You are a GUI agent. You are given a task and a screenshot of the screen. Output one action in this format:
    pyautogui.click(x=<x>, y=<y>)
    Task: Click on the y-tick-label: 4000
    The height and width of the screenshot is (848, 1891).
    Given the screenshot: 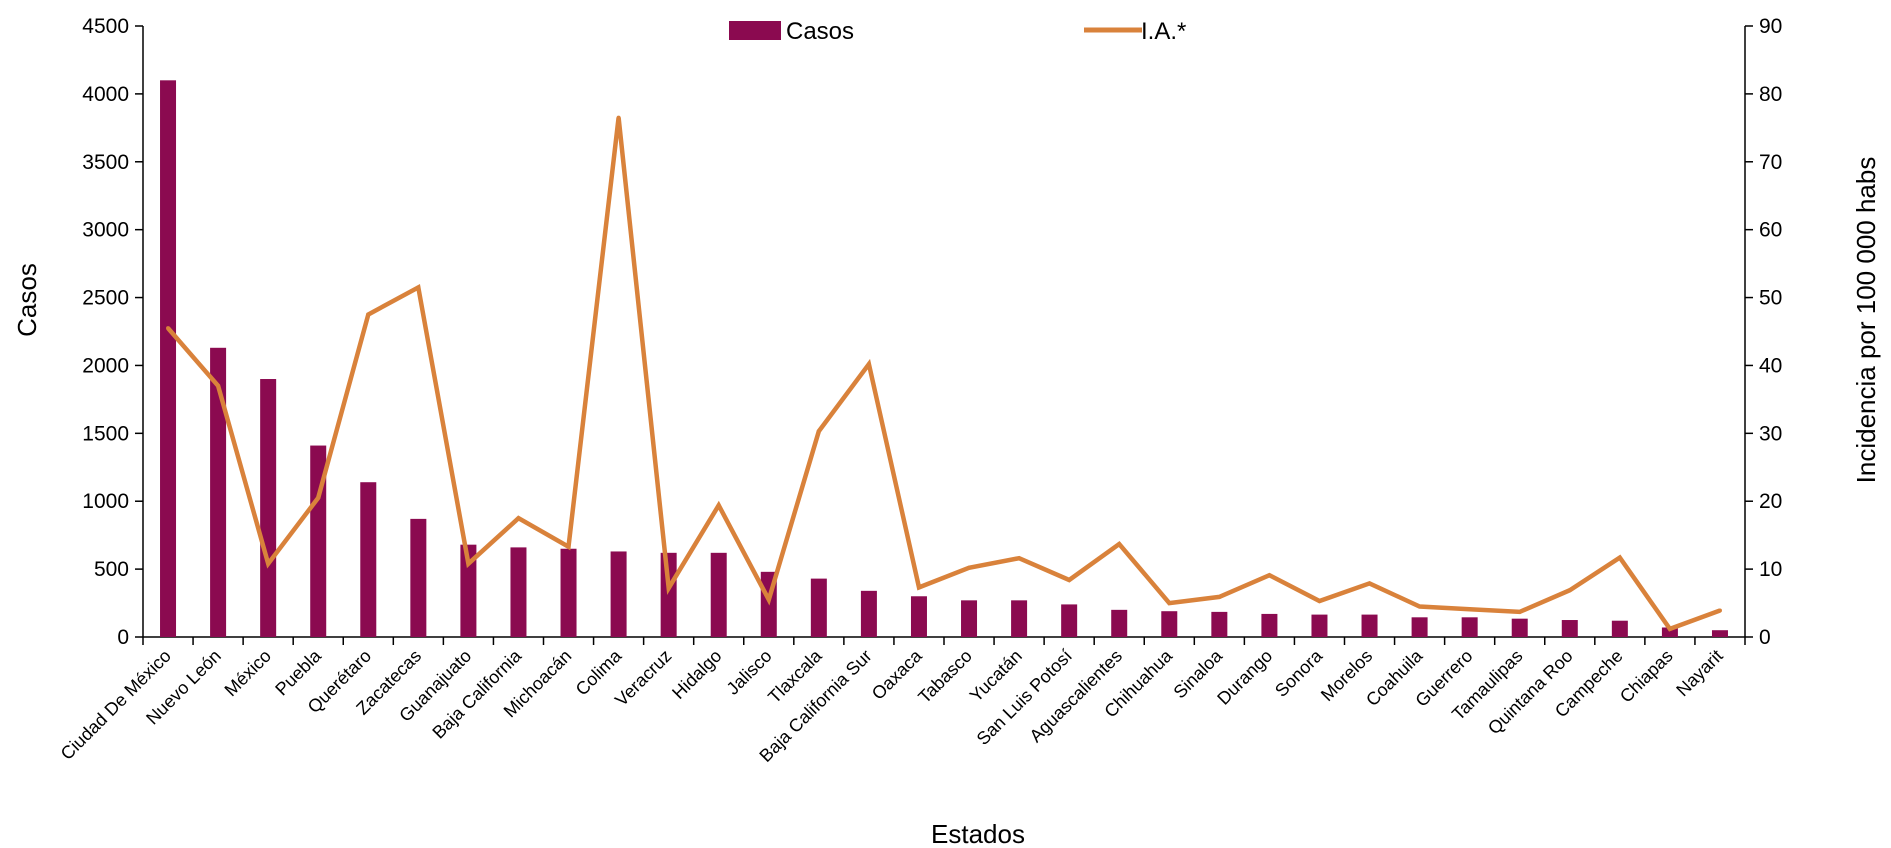 What is the action you would take?
    pyautogui.click(x=105, y=94)
    